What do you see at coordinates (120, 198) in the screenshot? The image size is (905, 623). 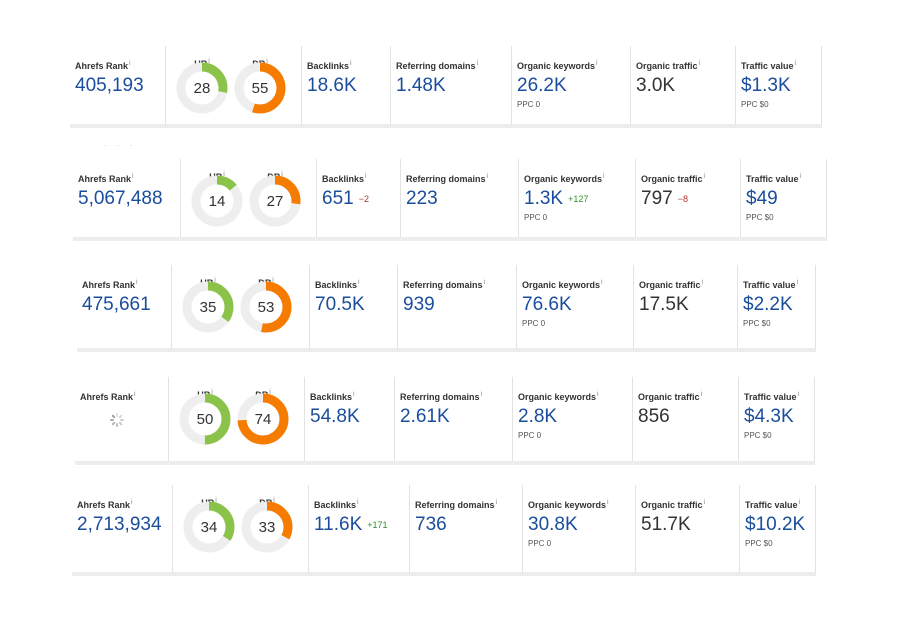 I see `ahrefs-rank-value: 5,067,488` at bounding box center [120, 198].